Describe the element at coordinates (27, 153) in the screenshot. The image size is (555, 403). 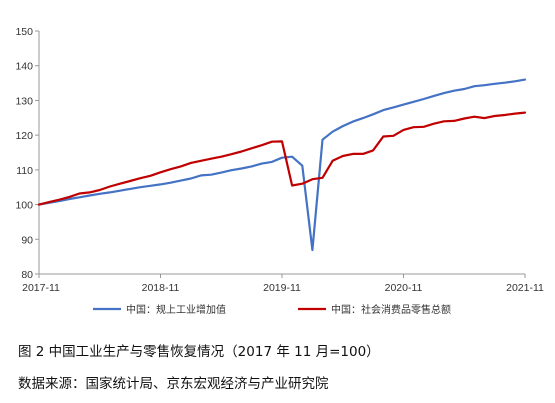
I see `y-axis-ticks: 80 90 100 110 120 130 140 150` at that location.